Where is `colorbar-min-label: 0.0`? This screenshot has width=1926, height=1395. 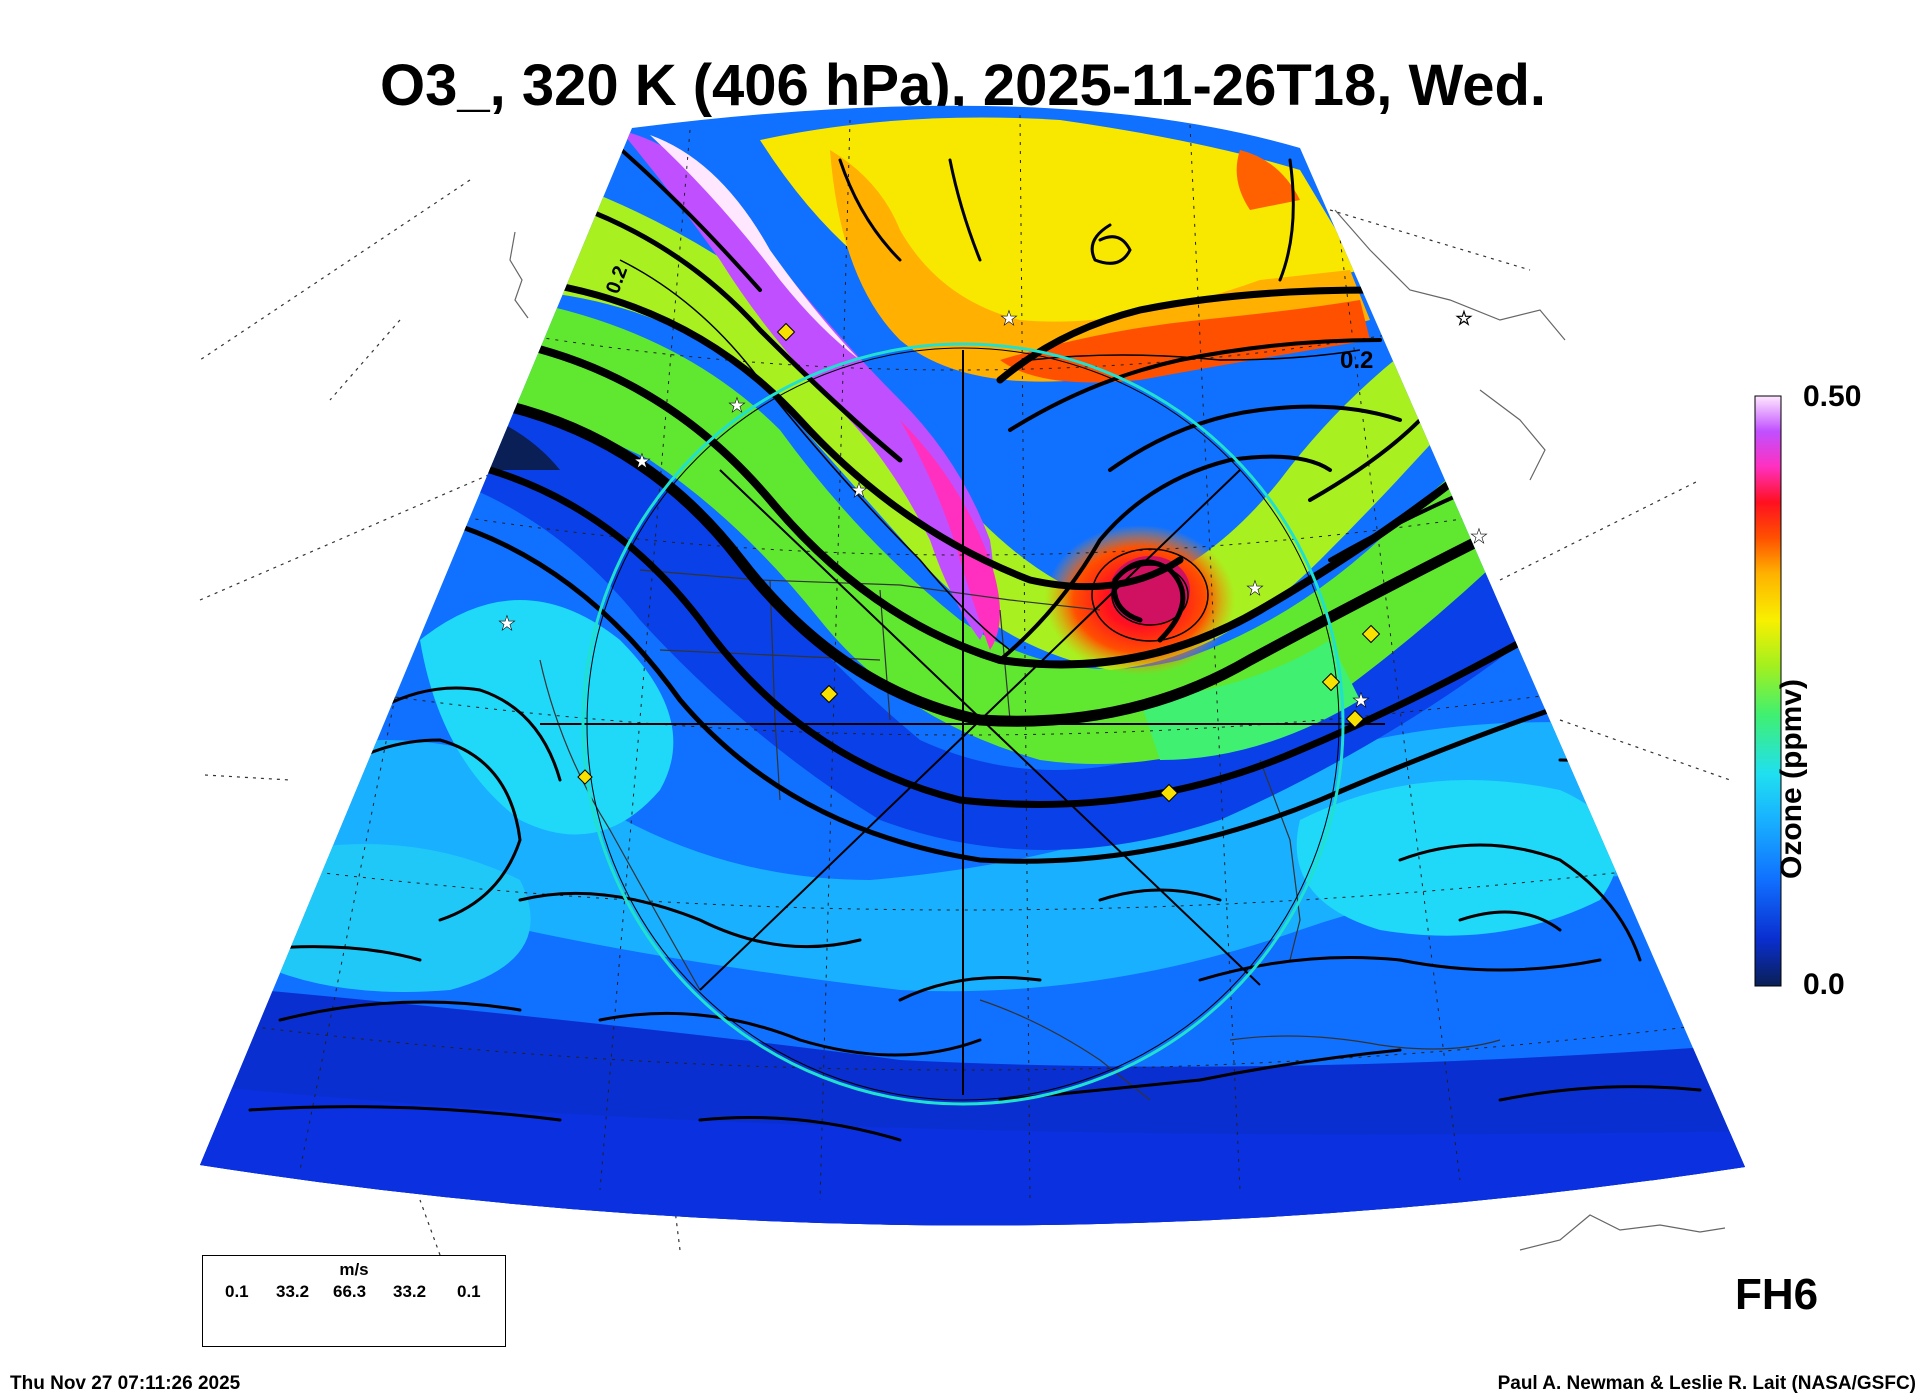
colorbar-min-label: 0.0 is located at coordinates (1824, 985).